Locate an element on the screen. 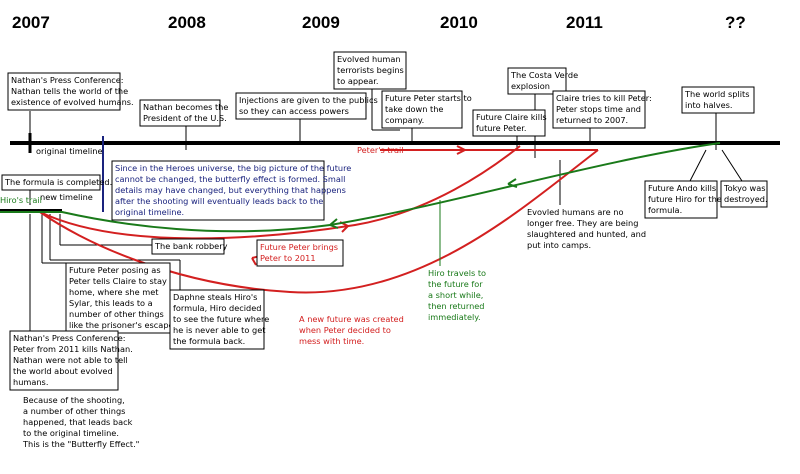 The width and height of the screenshot is (800, 474). box-text: Daphne steals Hiro's is located at coordinates (215, 297).